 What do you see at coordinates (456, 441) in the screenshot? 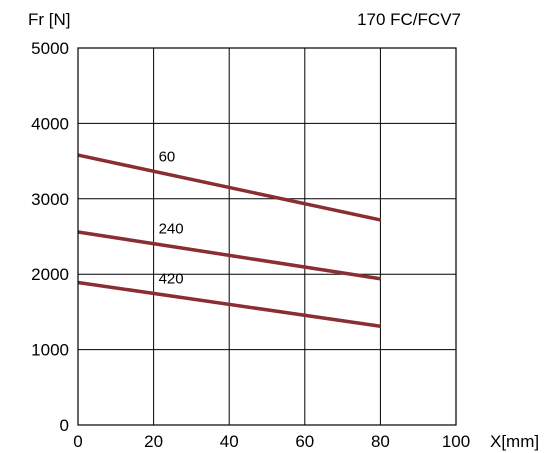
I see `x-tick-label: 100` at bounding box center [456, 441].